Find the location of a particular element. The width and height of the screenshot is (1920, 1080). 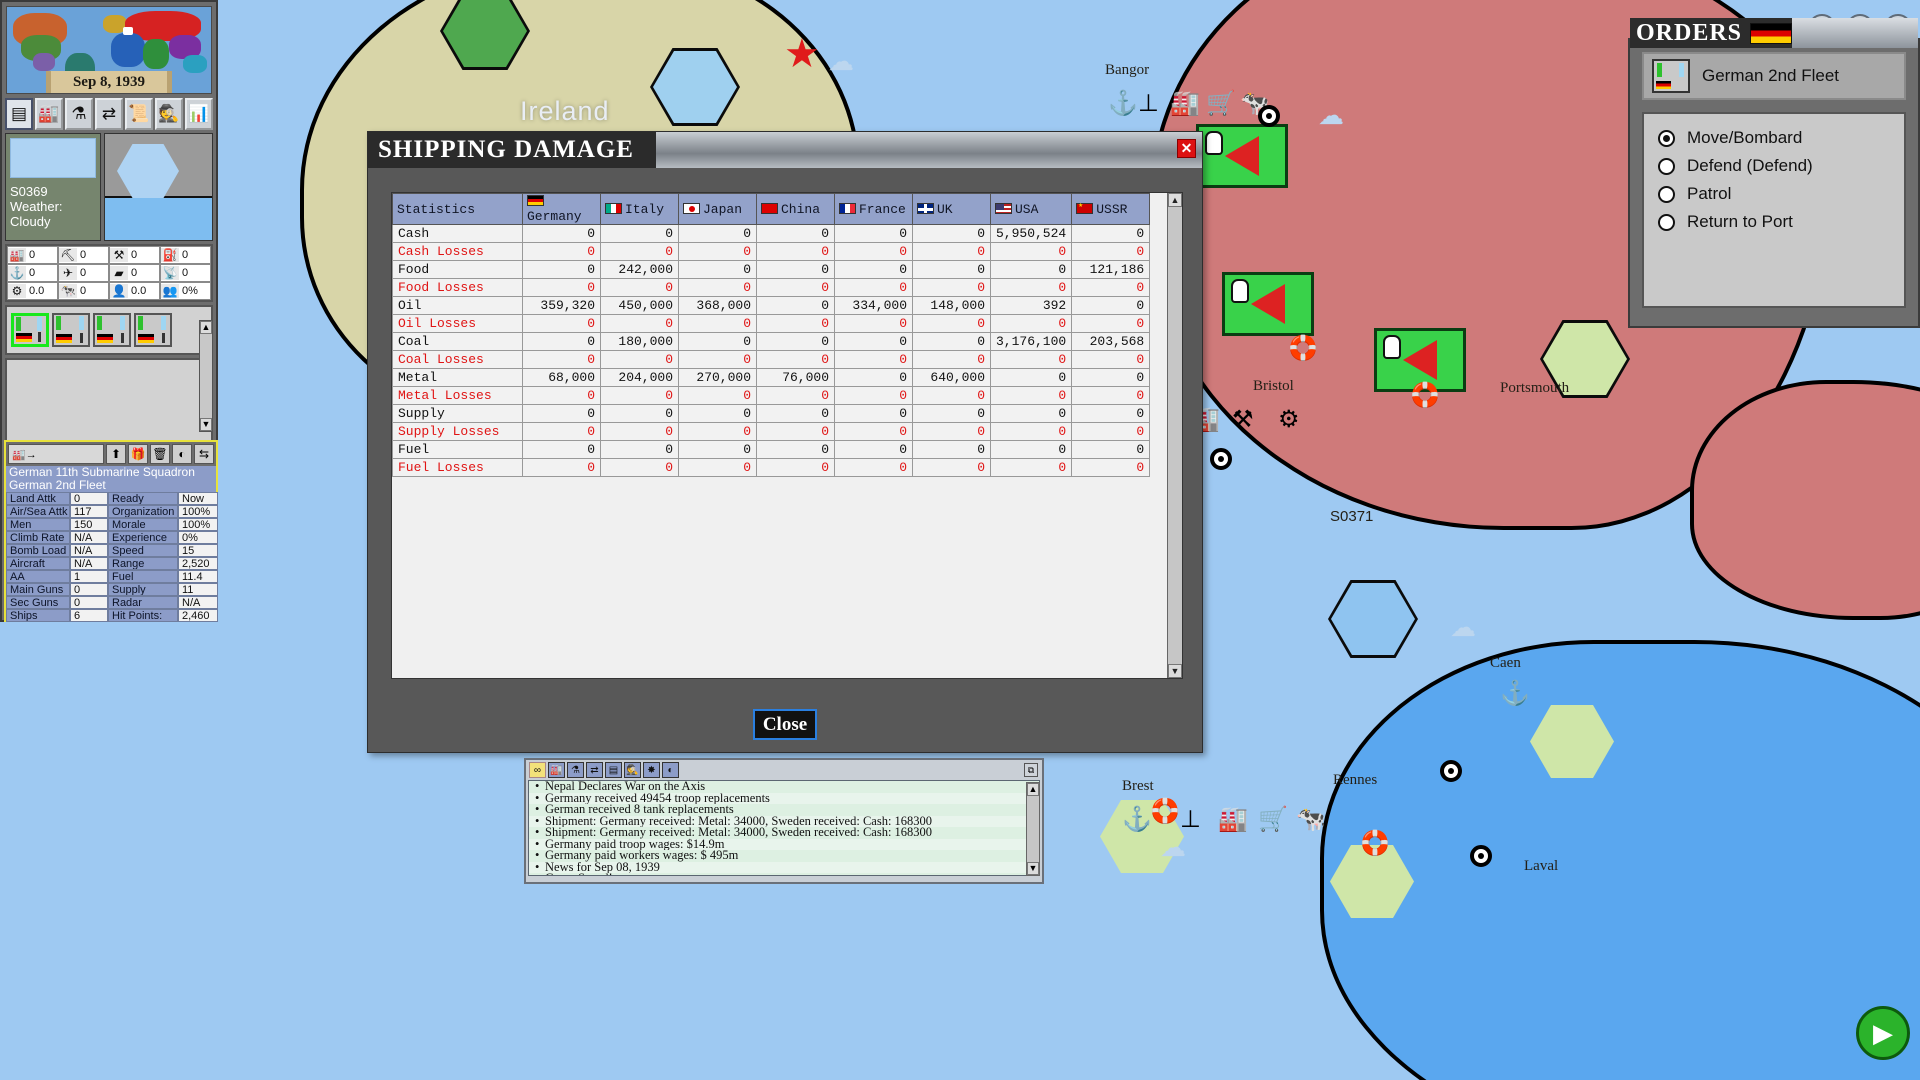

reports-button: ▤ is located at coordinates (19, 114).